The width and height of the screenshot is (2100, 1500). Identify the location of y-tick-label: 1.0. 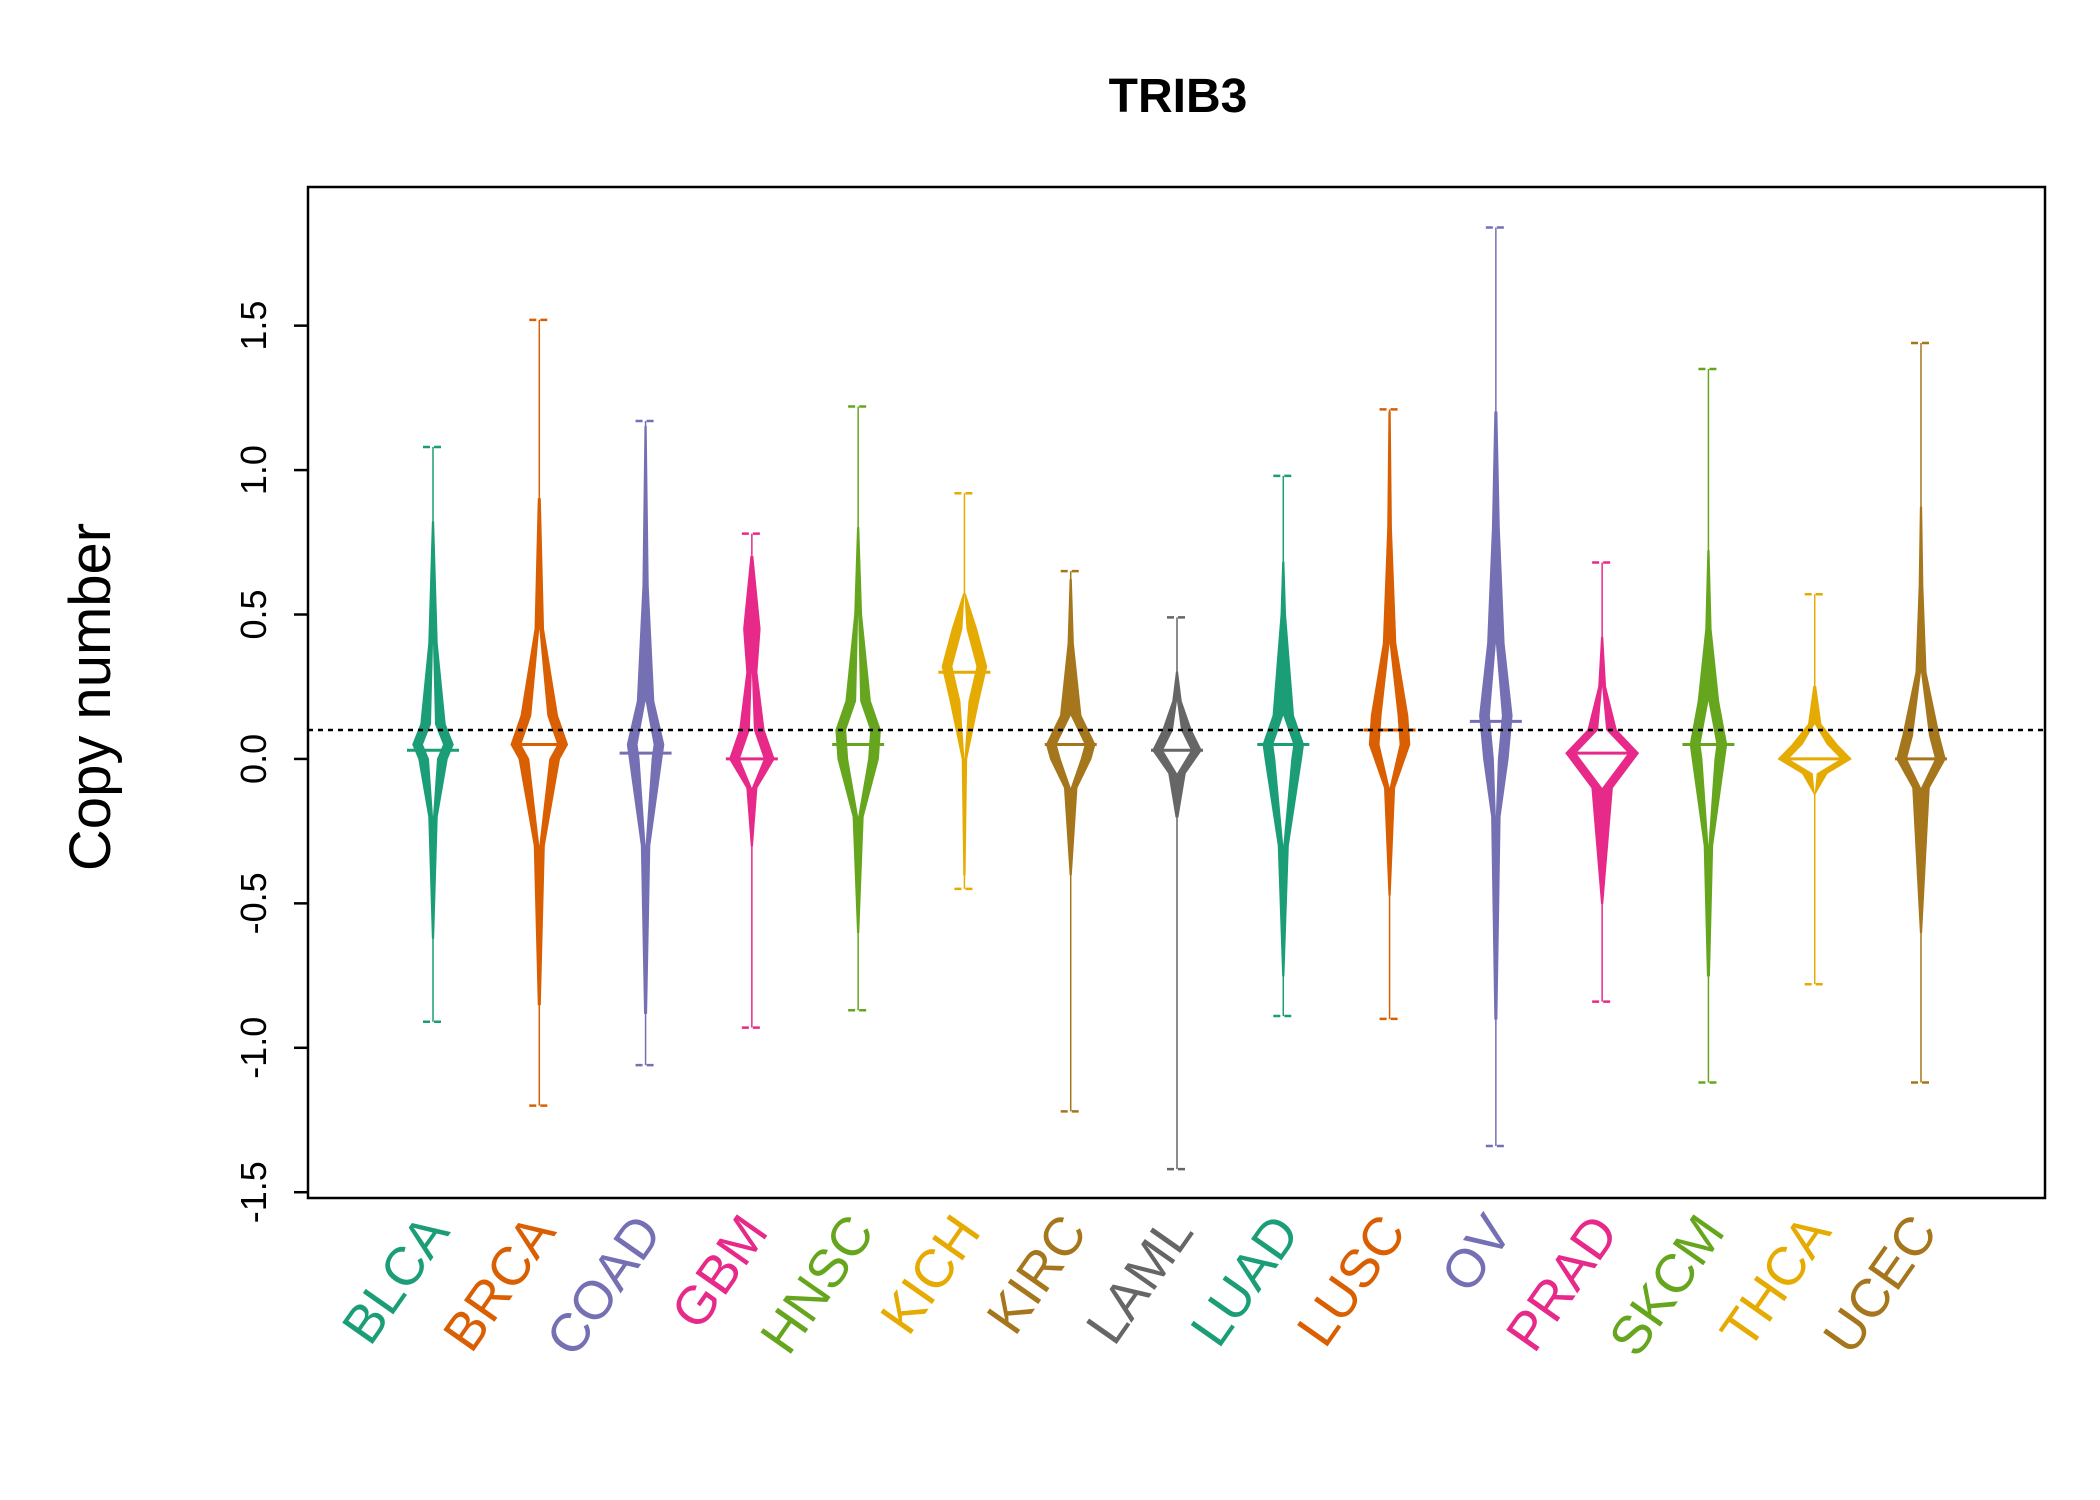
(253, 470).